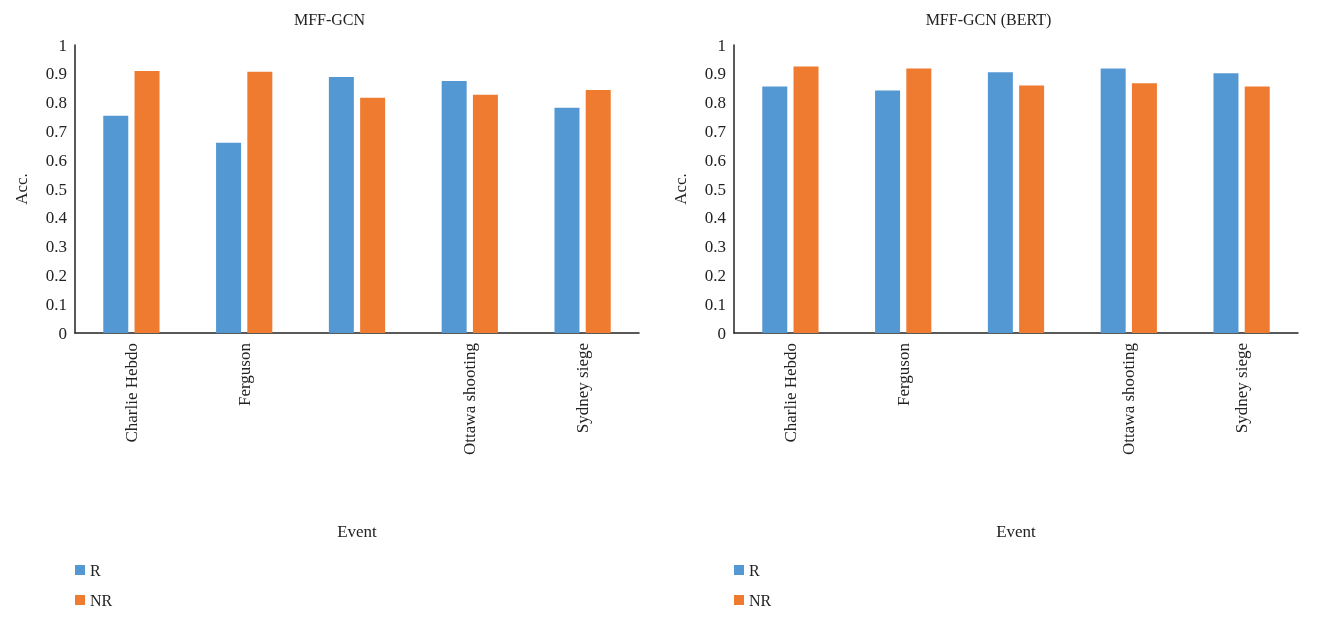 This screenshot has width=1319, height=621. What do you see at coordinates (988, 19) in the screenshot?
I see `chart-title: MFF-GCN (BERT)` at bounding box center [988, 19].